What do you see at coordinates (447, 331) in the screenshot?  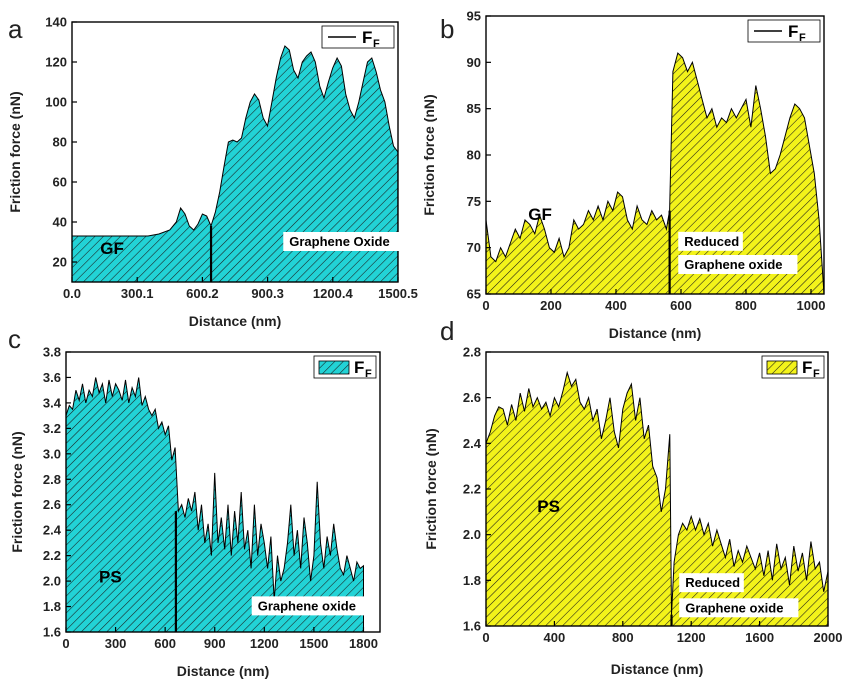 I see `panel-letter: d` at bounding box center [447, 331].